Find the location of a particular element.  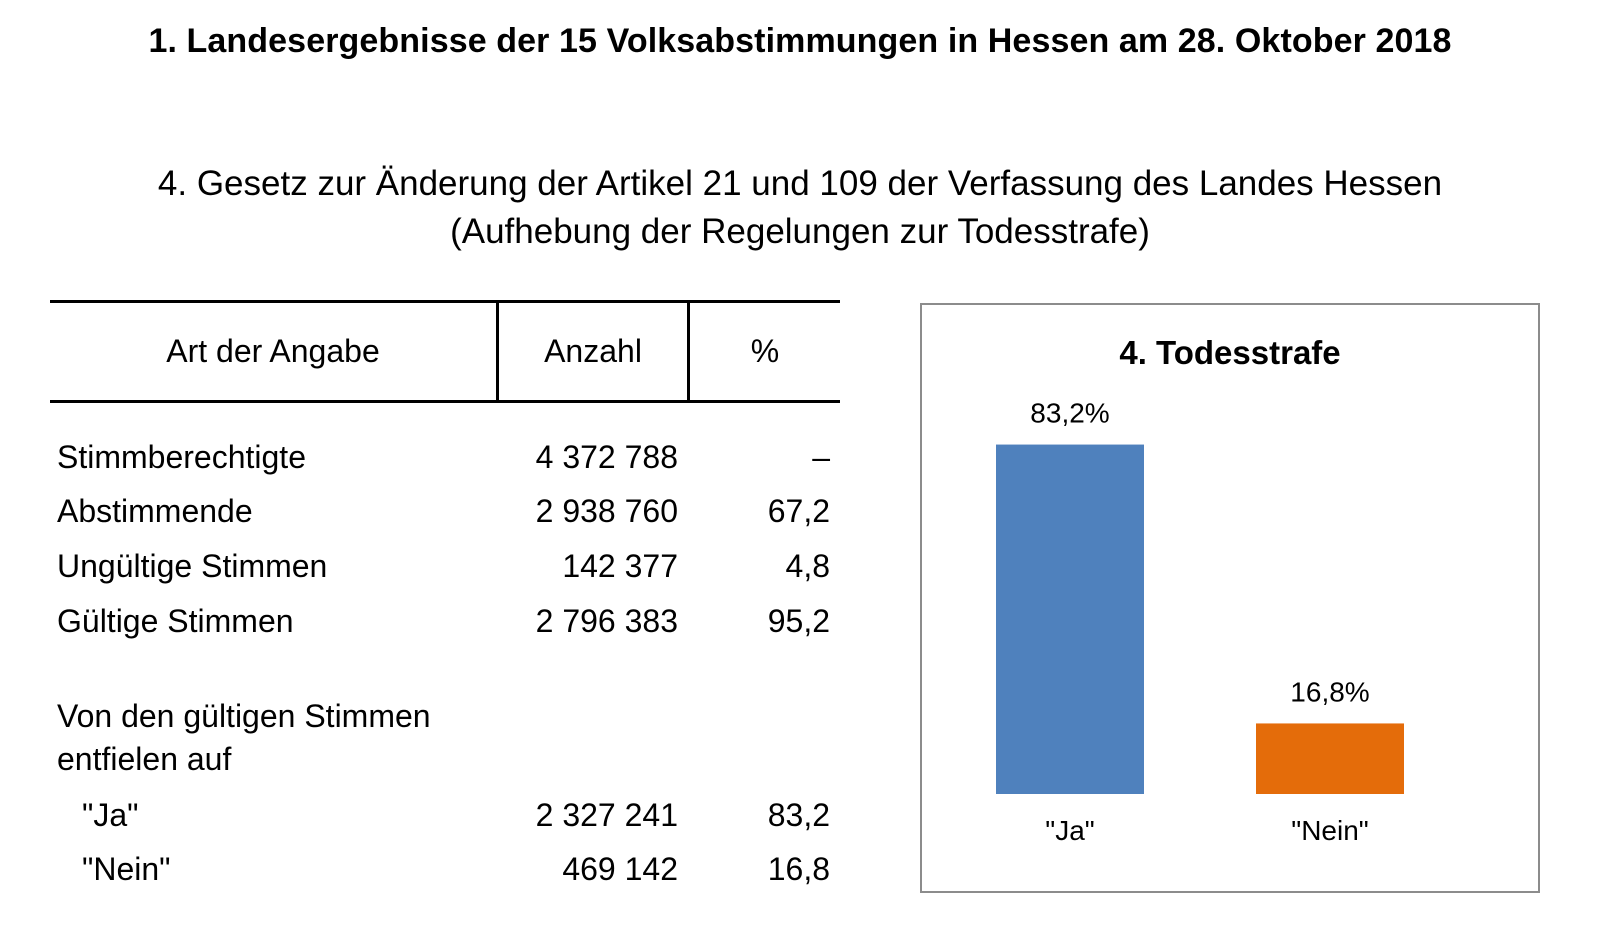

table-row: Abstimmende 2 938 760 67,2 is located at coordinates (445, 513).